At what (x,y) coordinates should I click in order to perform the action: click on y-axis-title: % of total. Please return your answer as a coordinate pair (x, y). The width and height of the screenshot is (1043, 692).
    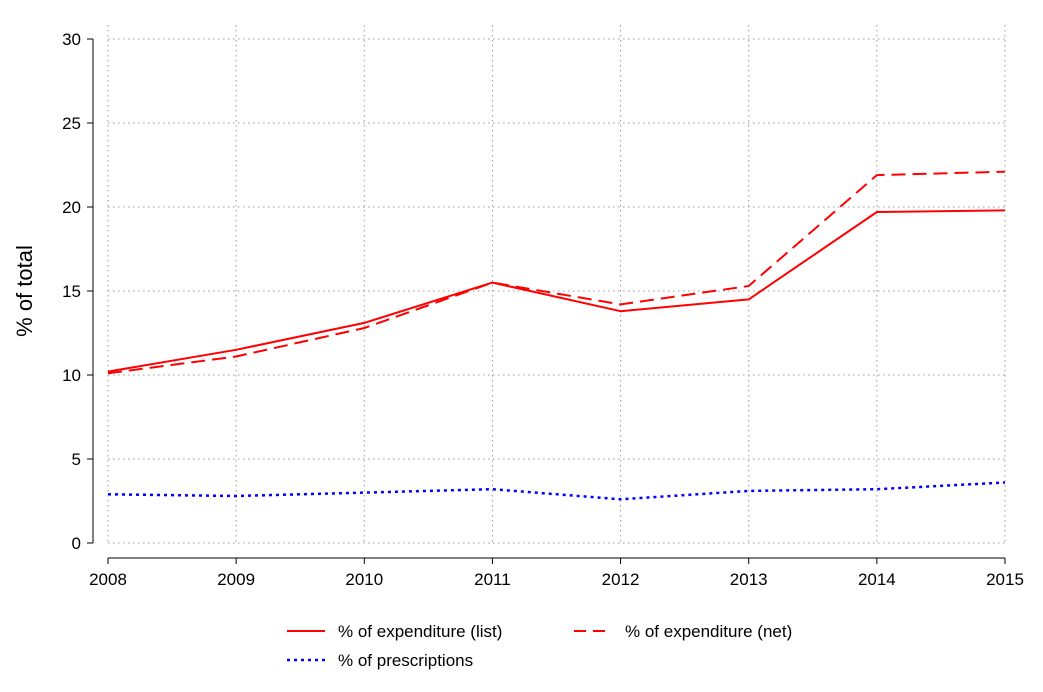
    Looking at the image, I should click on (24, 291).